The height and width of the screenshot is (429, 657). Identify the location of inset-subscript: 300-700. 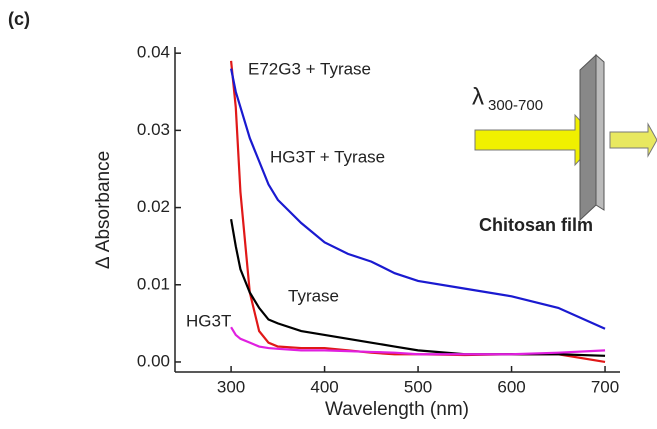
(515, 105).